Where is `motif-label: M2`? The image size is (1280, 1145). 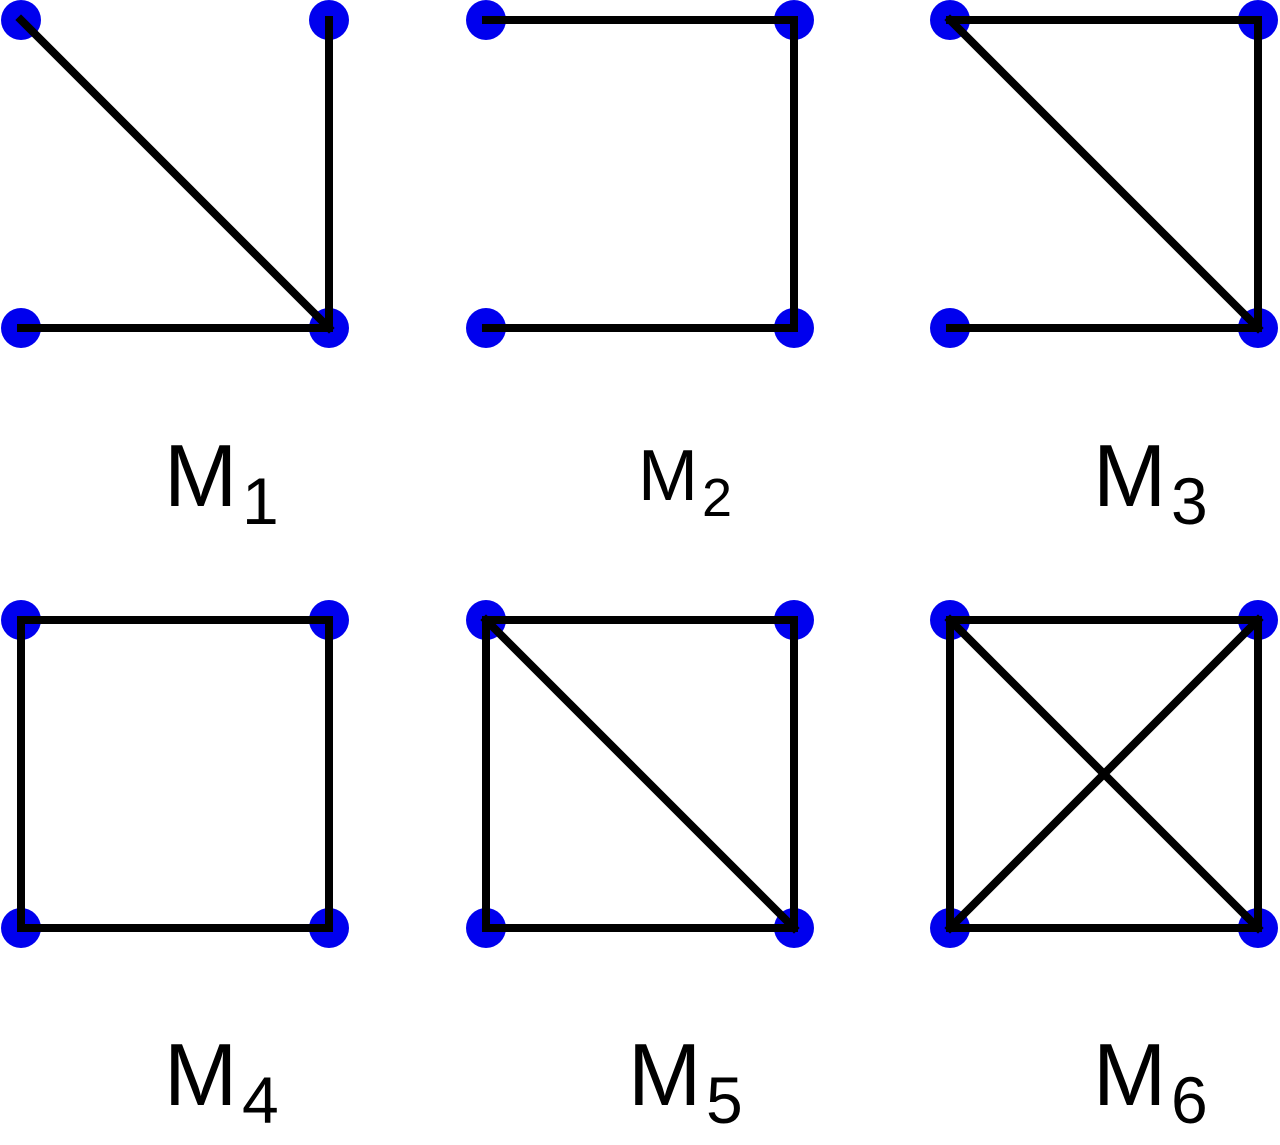
motif-label: M2 is located at coordinates (685, 482).